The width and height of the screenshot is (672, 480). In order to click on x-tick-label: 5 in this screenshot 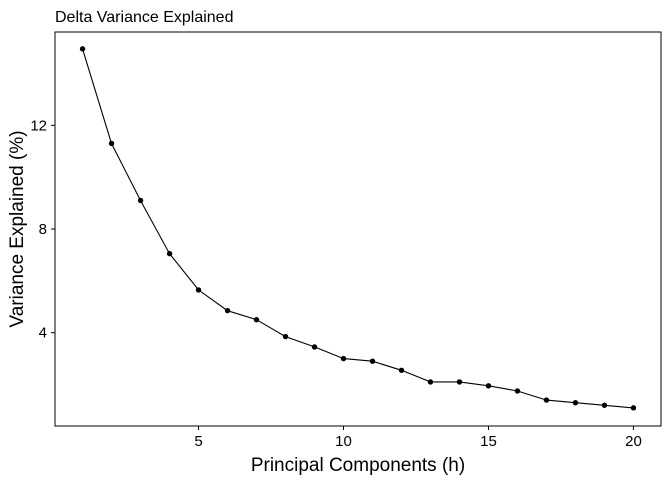, I will do `click(198, 441)`.